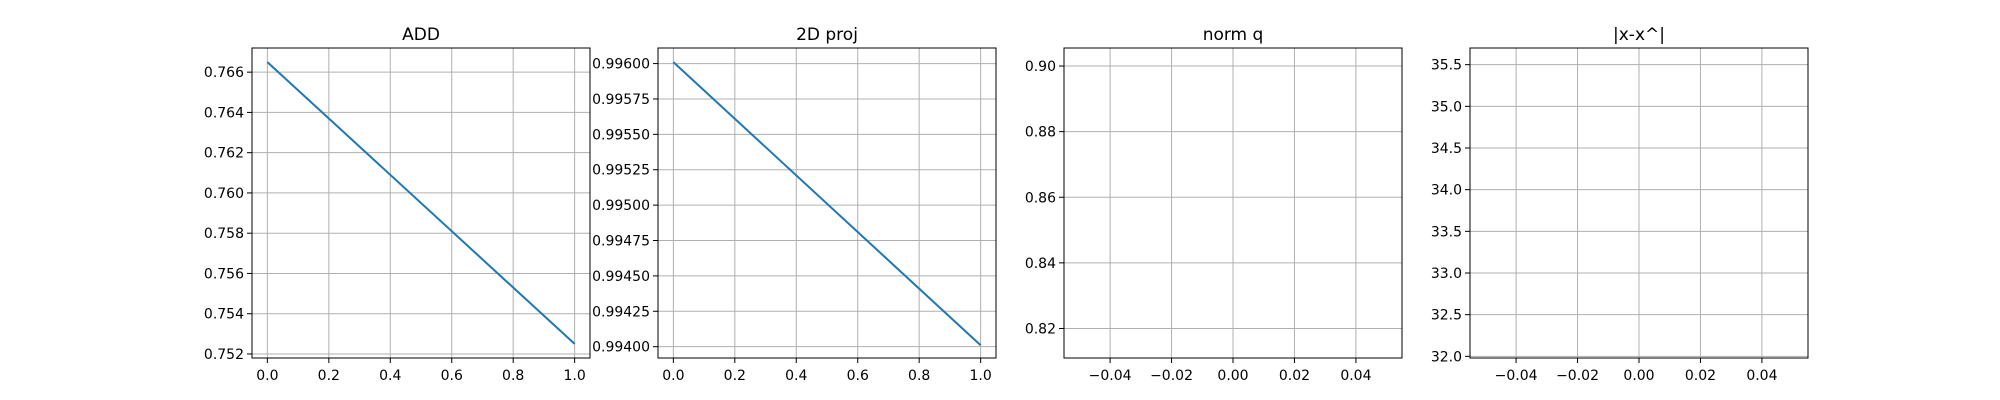 The image size is (2000, 400). I want to click on y-tick-label: 0.754, so click(224, 315).